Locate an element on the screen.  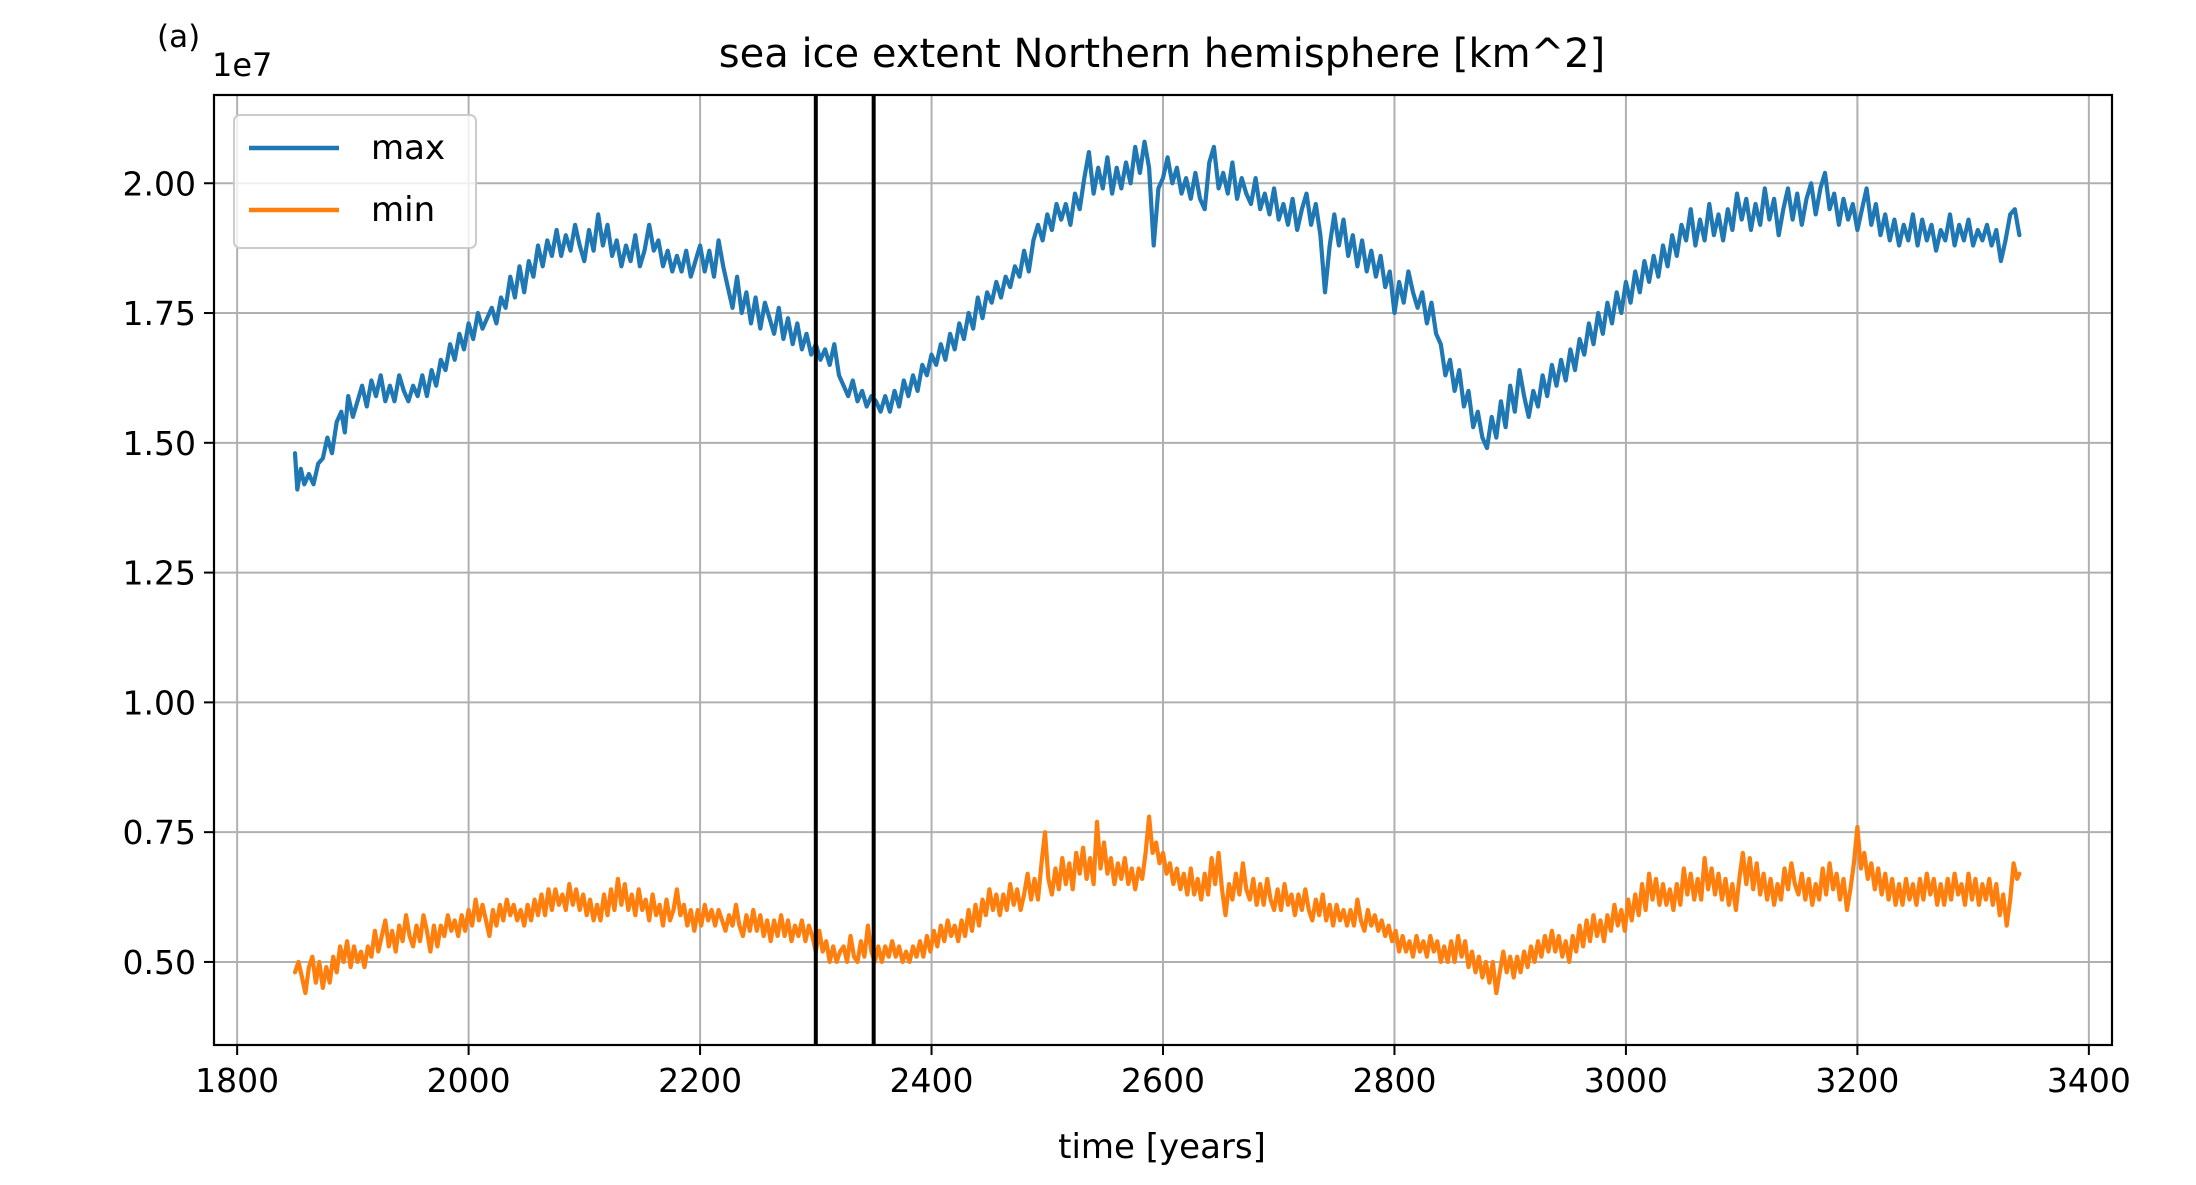
x-tick-label: 2200 is located at coordinates (700, 1080).